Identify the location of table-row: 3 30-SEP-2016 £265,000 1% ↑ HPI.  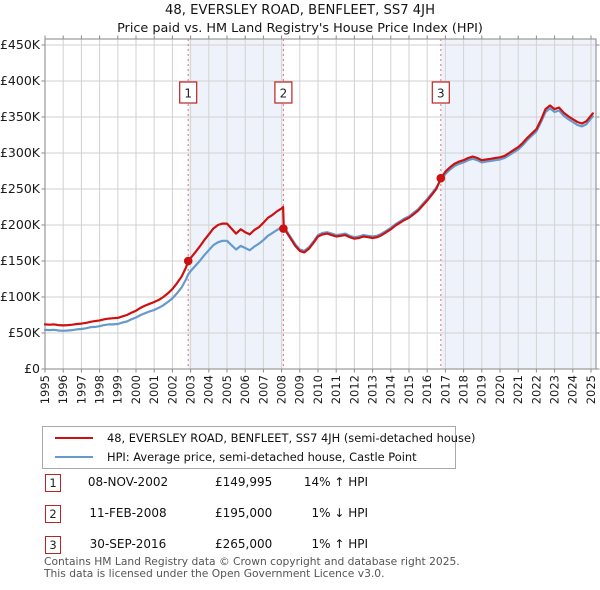
(300, 545).